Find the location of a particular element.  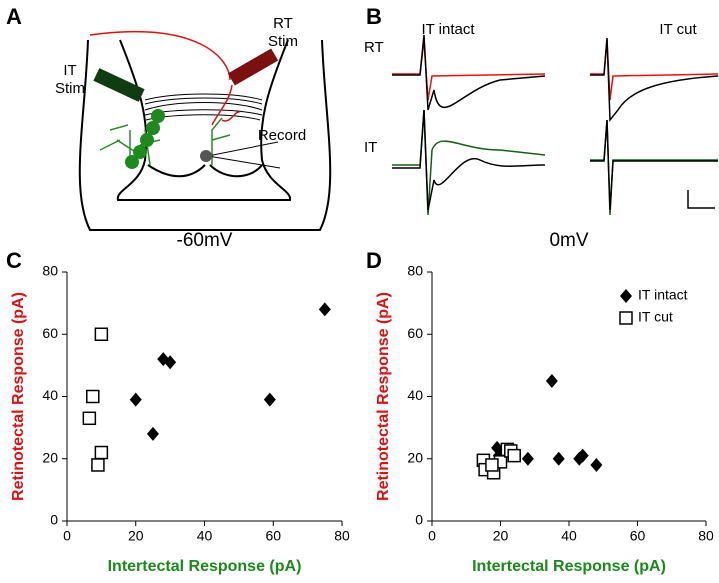

chart-title: 0mV is located at coordinates (568, 240).